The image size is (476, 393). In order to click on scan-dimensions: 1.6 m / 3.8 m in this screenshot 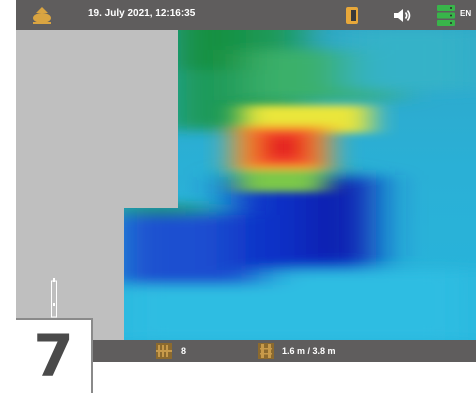, I will do `click(309, 351)`.